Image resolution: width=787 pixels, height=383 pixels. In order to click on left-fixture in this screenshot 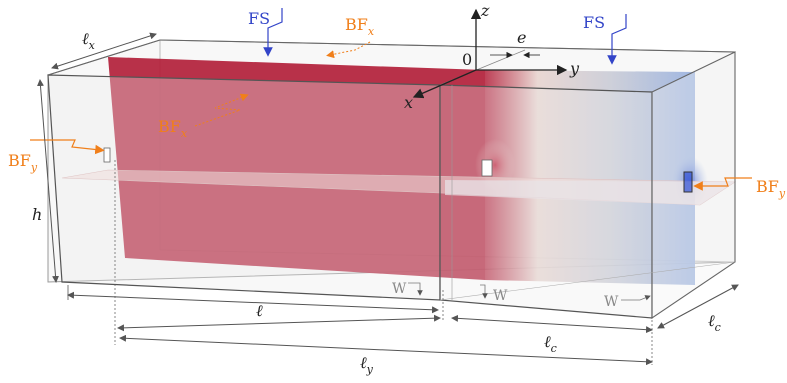, I will do `click(107, 155)`.